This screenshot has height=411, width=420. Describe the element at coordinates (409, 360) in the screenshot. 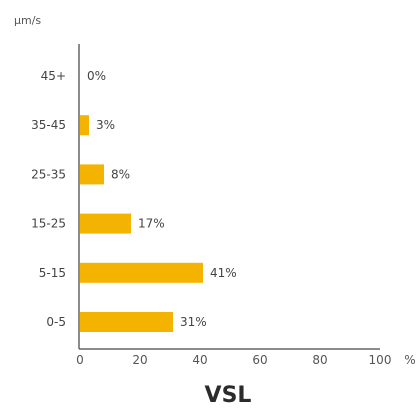

I see `x-axis-unit: %` at that location.